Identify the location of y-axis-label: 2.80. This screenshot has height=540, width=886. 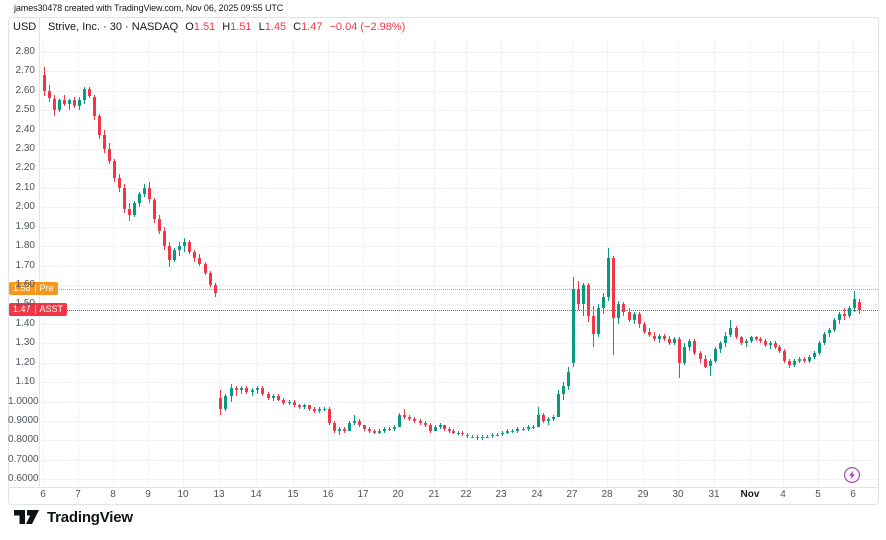
(25, 51).